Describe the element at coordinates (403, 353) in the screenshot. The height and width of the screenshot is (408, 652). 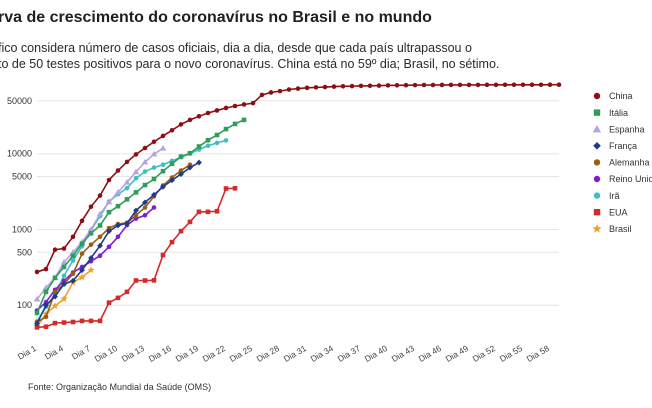
I see `x-tick-label: Dia 43` at that location.